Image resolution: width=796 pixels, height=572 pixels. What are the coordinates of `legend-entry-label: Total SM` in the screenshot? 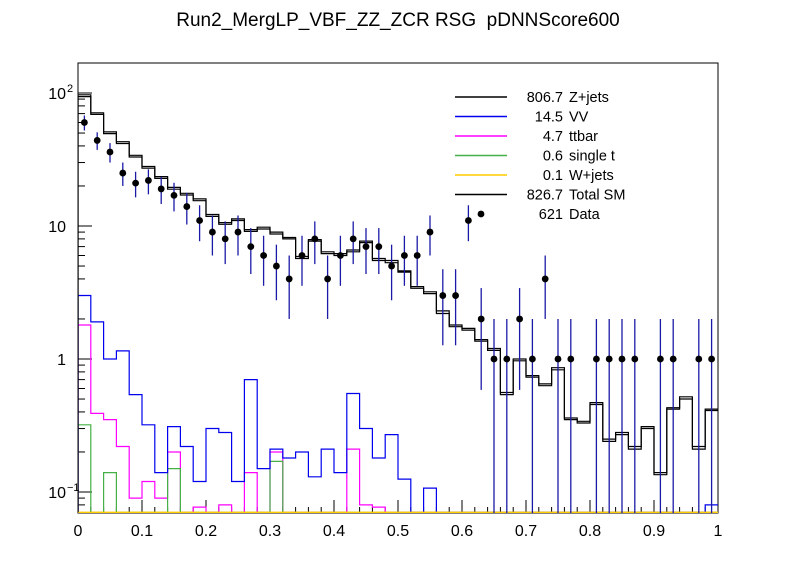 It's located at (597, 196).